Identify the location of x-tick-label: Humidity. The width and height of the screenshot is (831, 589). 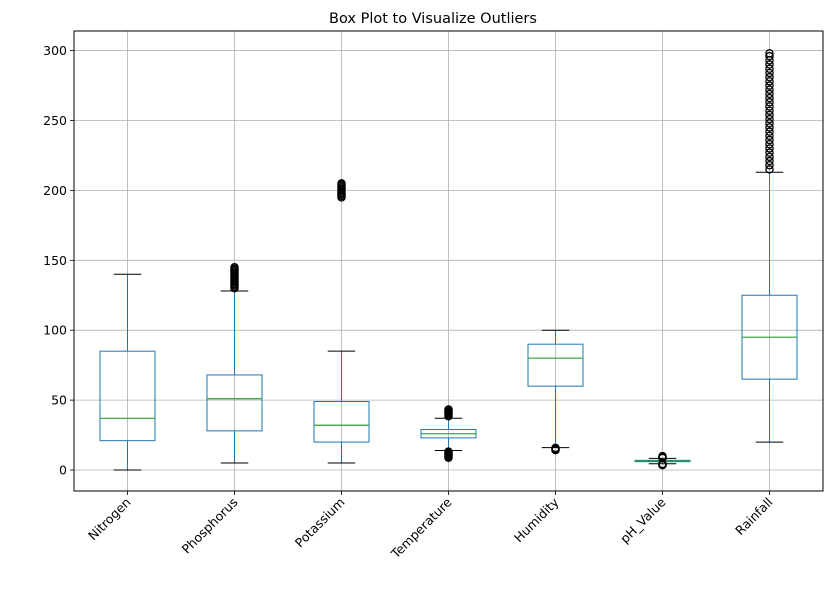
(536, 519).